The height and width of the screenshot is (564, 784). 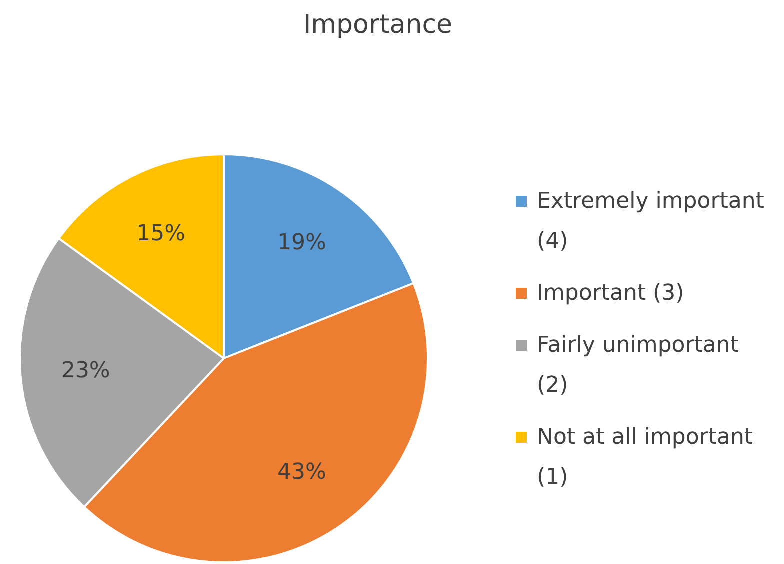 What do you see at coordinates (161, 234) in the screenshot?
I see `data-label: 15%` at bounding box center [161, 234].